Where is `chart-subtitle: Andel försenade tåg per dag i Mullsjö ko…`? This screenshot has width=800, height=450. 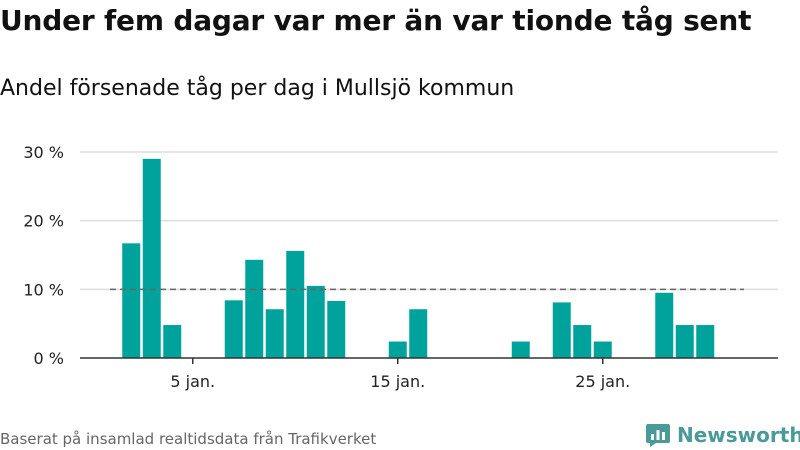 chart-subtitle: Andel försenade tåg per dag i Mullsjö ko… is located at coordinates (257, 88).